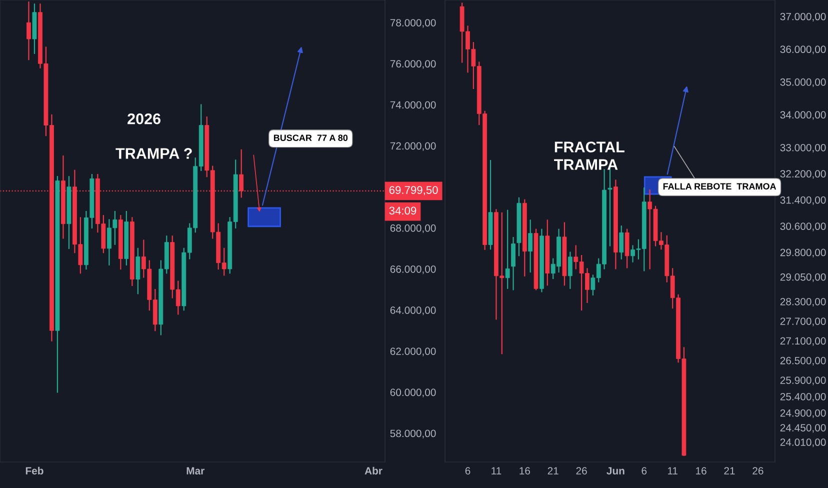 This screenshot has width=828, height=488. Describe the element at coordinates (413, 269) in the screenshot. I see `y-tick-label: 66.000,00` at that location.